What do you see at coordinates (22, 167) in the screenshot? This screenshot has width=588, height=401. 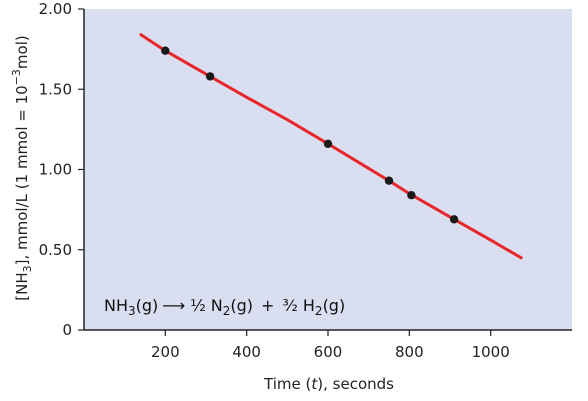 I see `y-axis-title: [NH3], mmol/L (1 mmol = 10−3mol)` at bounding box center [22, 167].